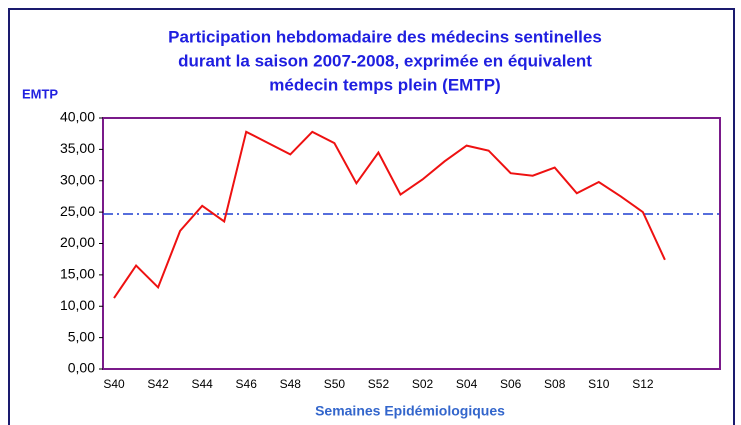 Image resolution: width=741 pixels, height=425 pixels. What do you see at coordinates (77, 179) in the screenshot?
I see `y-tick-label: 30,00` at bounding box center [77, 179].